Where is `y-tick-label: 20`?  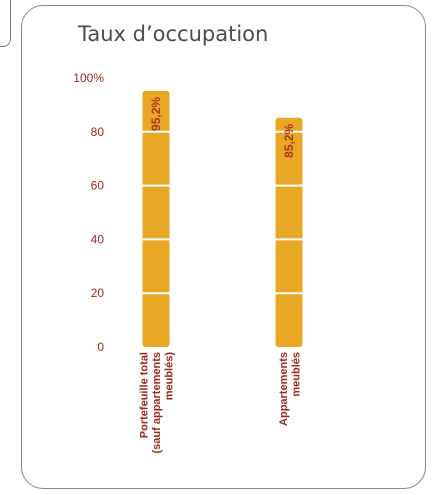 y-tick-label: 20 is located at coordinates (98, 293).